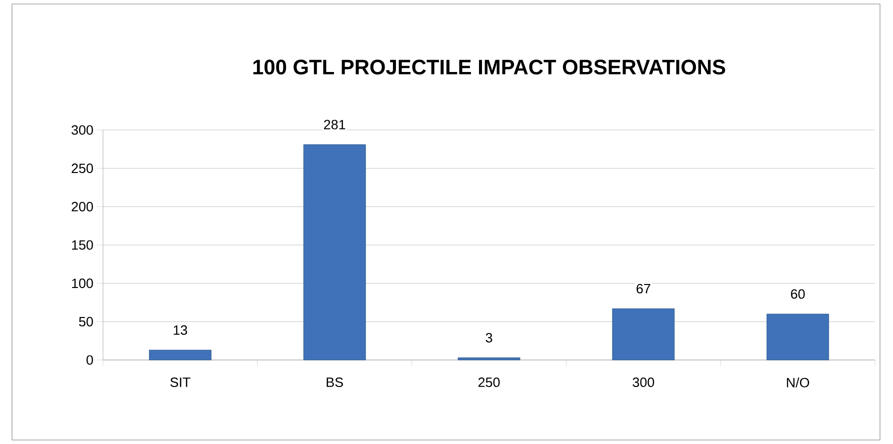 The width and height of the screenshot is (893, 444). What do you see at coordinates (489, 383) in the screenshot?
I see `x-tick-label: 250` at bounding box center [489, 383].